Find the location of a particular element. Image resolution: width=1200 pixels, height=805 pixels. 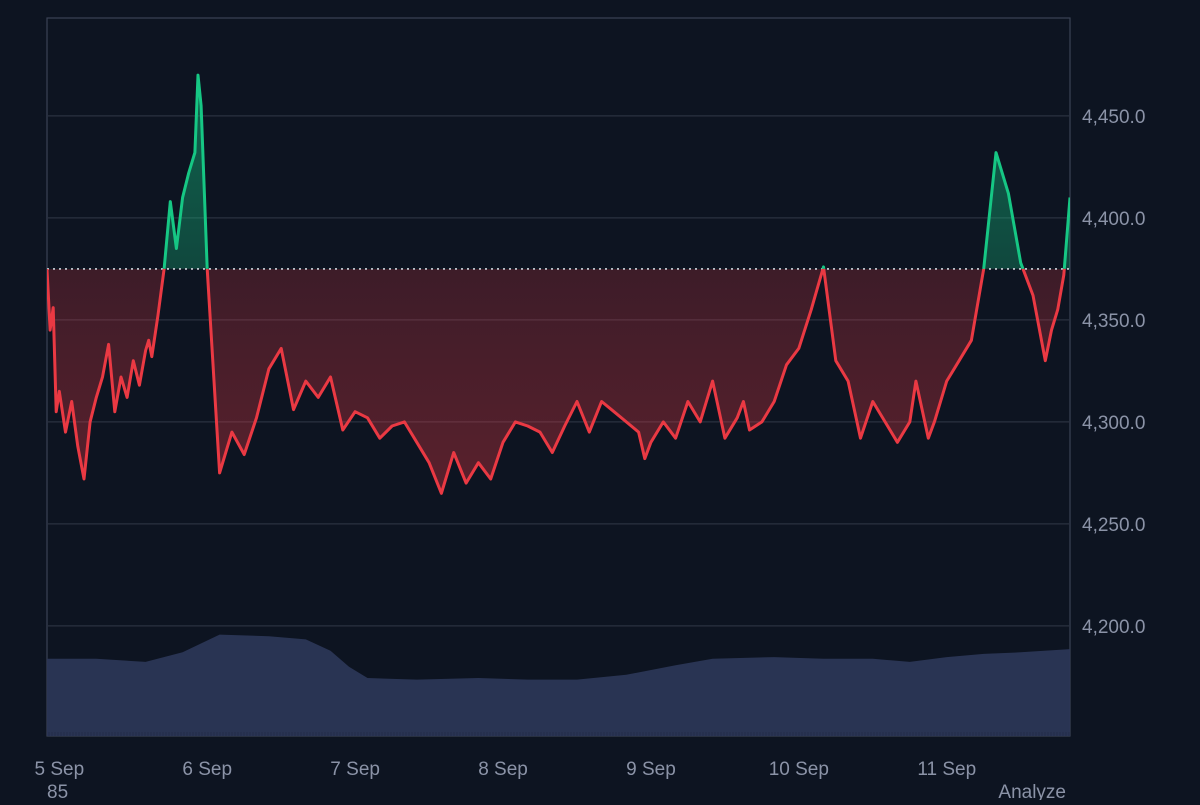

volume-area is located at coordinates (558, 685).